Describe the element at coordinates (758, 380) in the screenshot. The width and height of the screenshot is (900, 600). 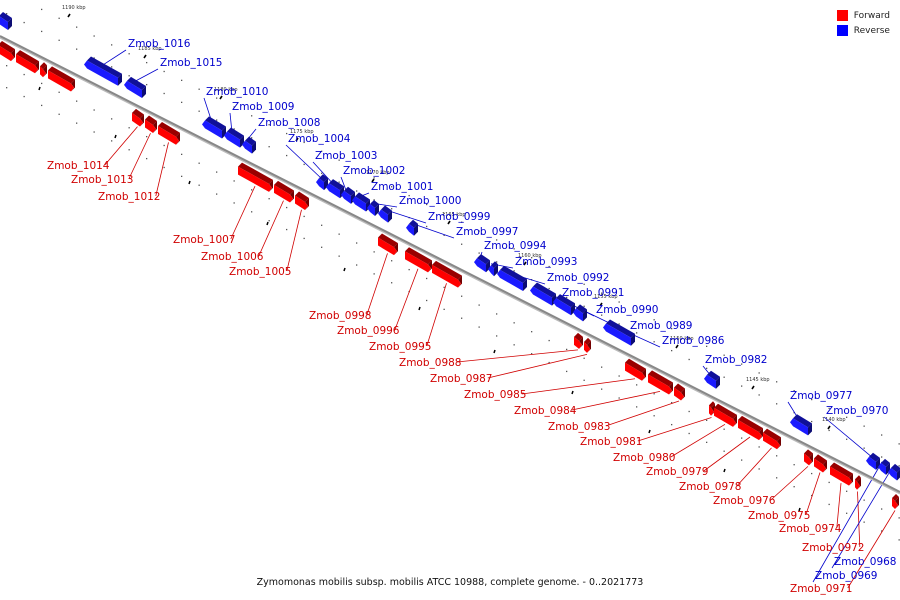
I see `kbp-tick-label: 1145 kbp` at that location.